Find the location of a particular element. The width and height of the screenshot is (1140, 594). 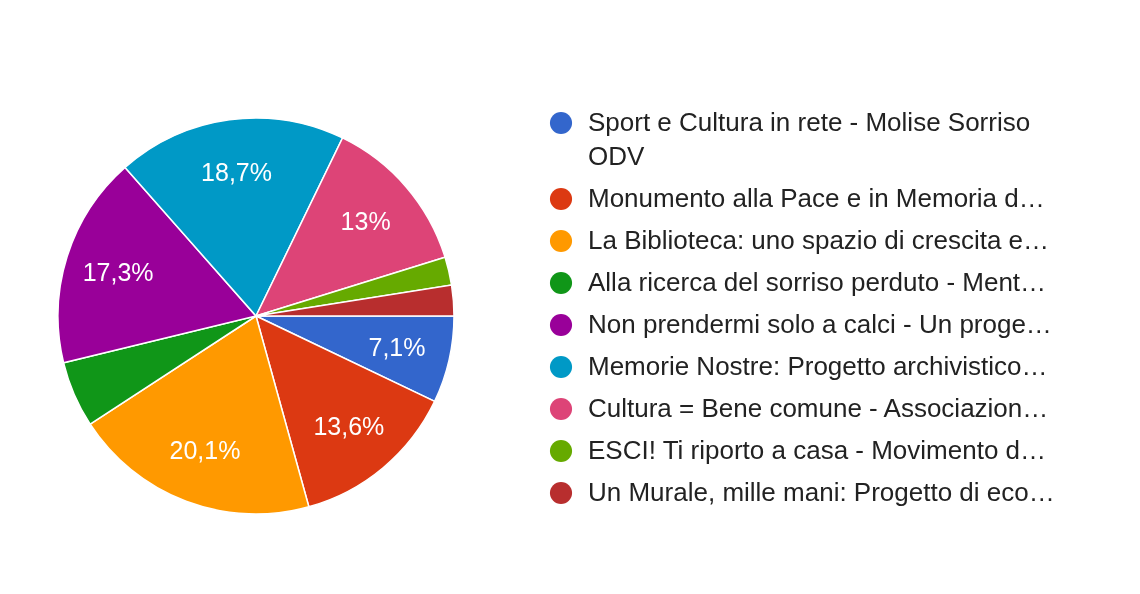

data-label: 13% is located at coordinates (365, 220).